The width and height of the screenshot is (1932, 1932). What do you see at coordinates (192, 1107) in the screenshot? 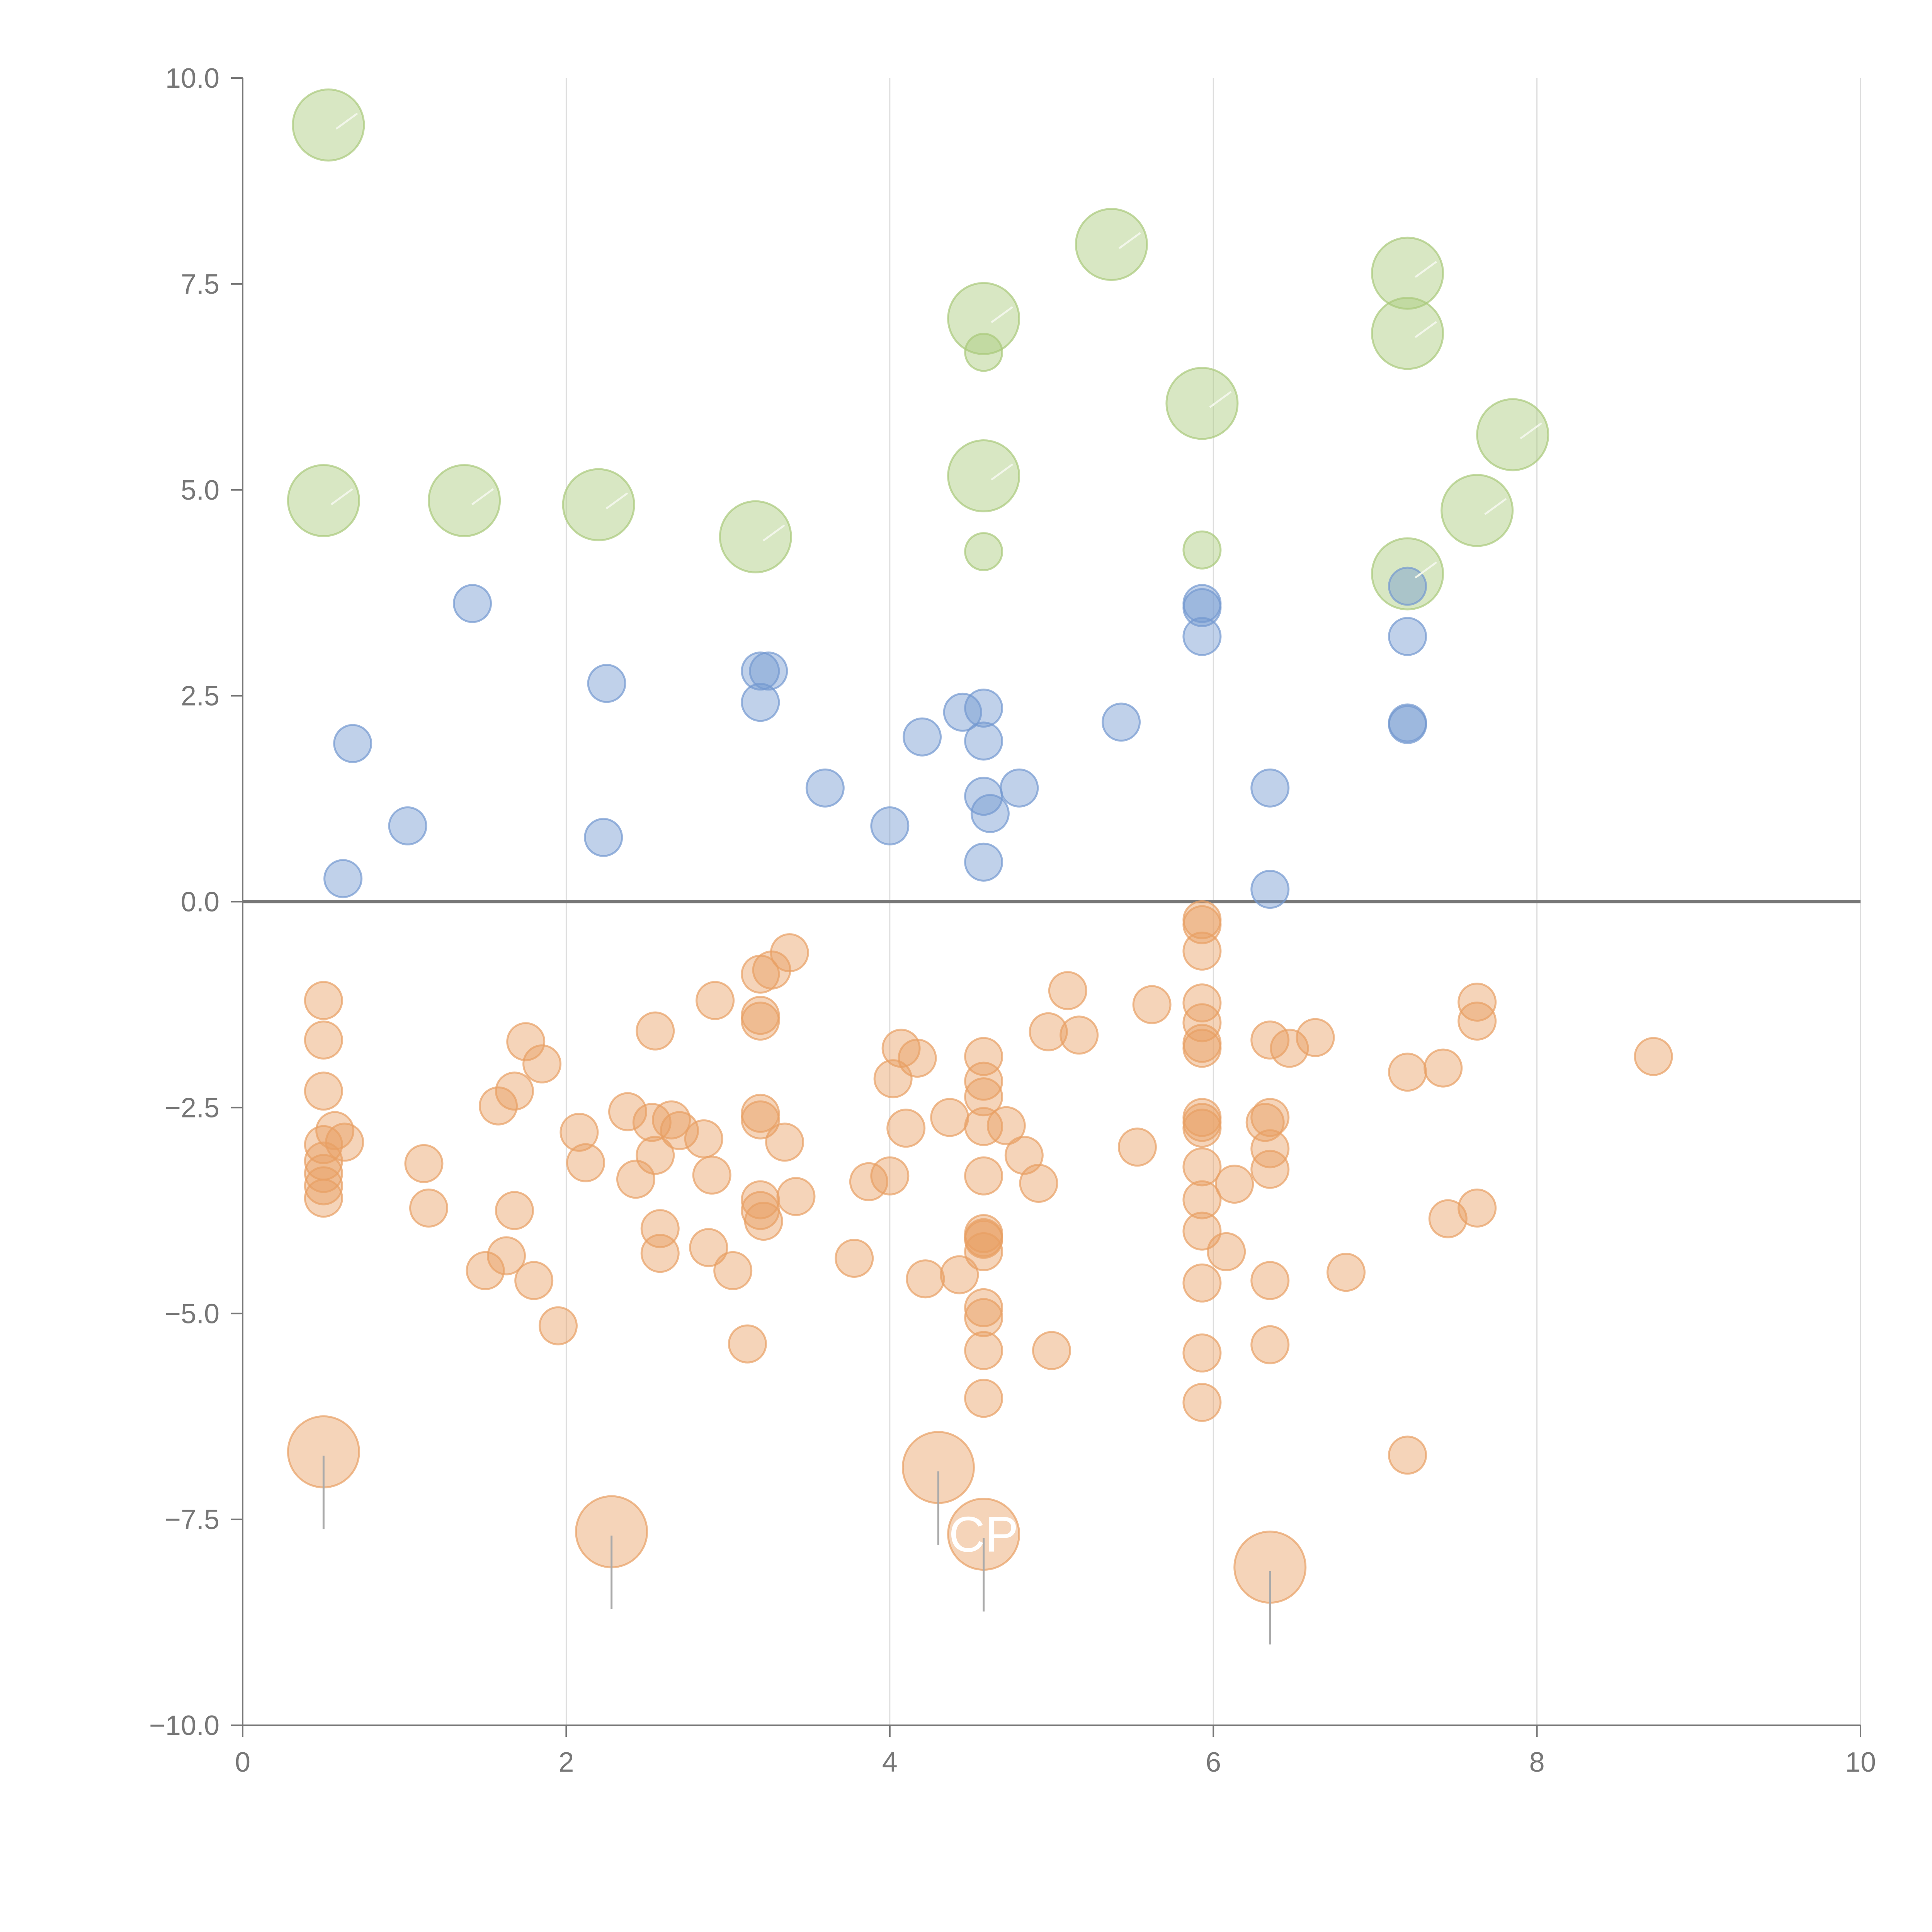
I see `y-tick-label: −2.5` at bounding box center [192, 1107].